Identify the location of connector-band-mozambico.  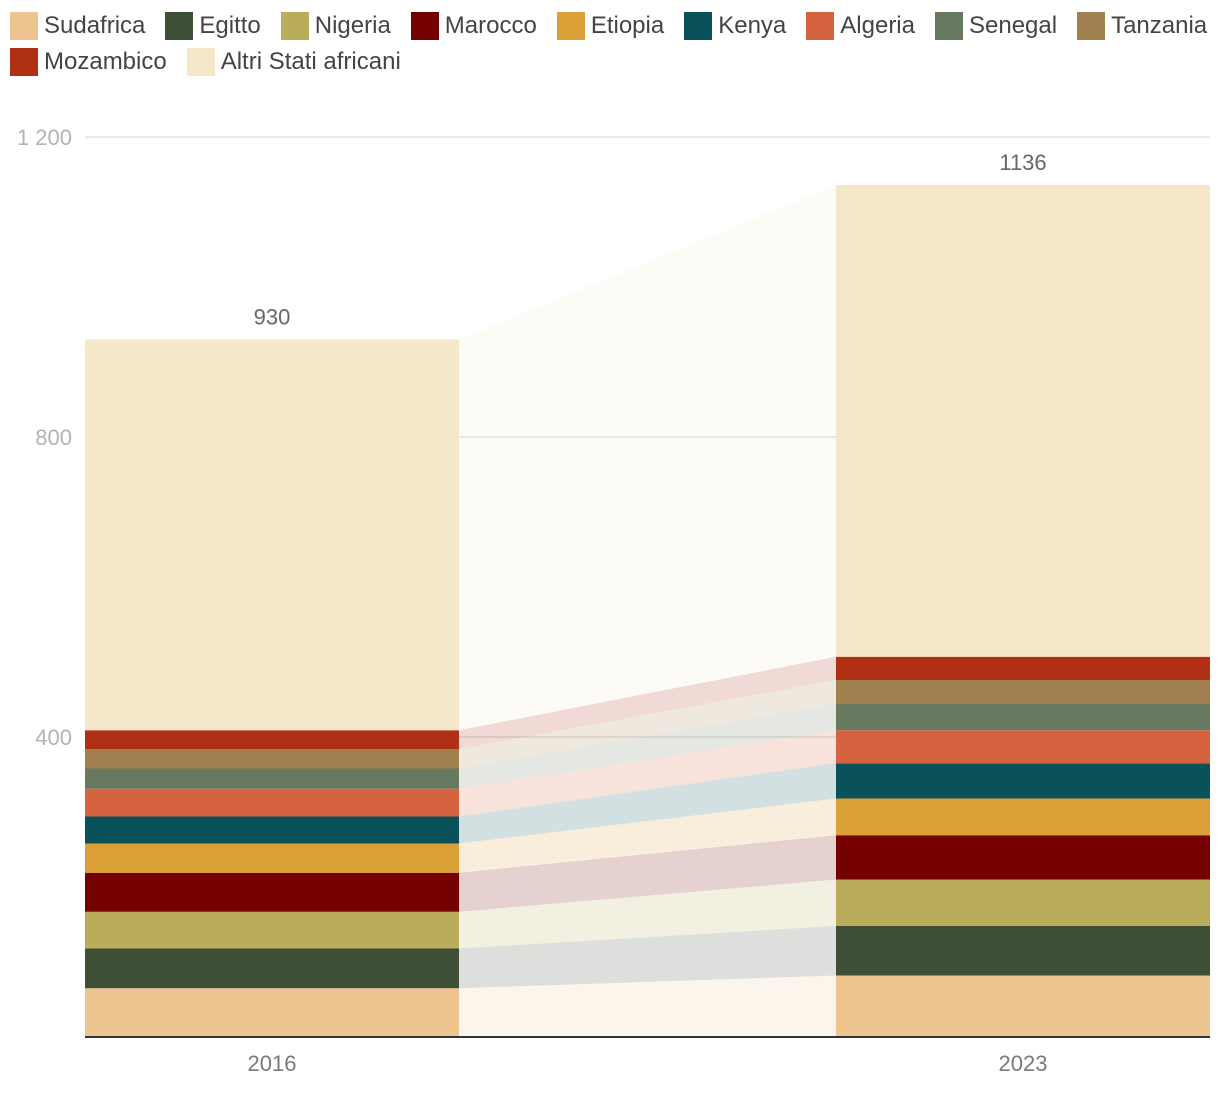
(647, 702).